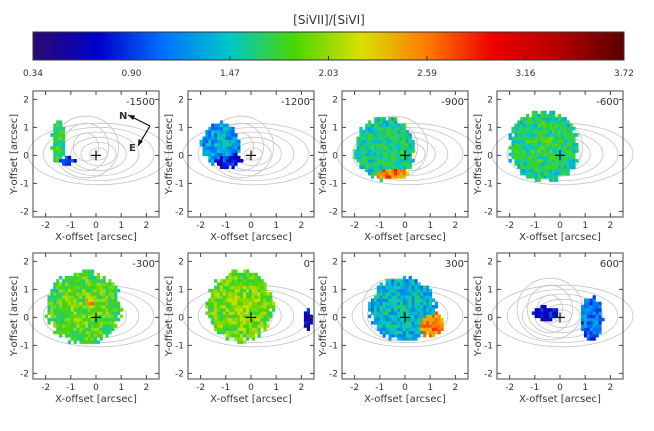 This screenshot has width=654, height=431. What do you see at coordinates (405, 399) in the screenshot?
I see `x-axis-label: X-offset [arcsec]` at bounding box center [405, 399].